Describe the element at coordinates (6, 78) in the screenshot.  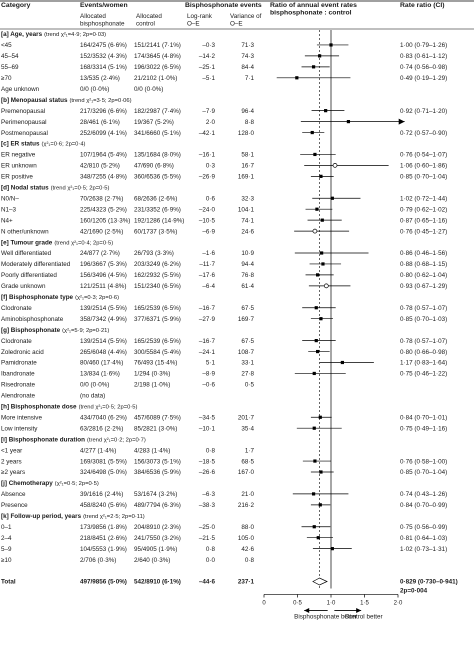
I see `row-label: ≥70` at that location.